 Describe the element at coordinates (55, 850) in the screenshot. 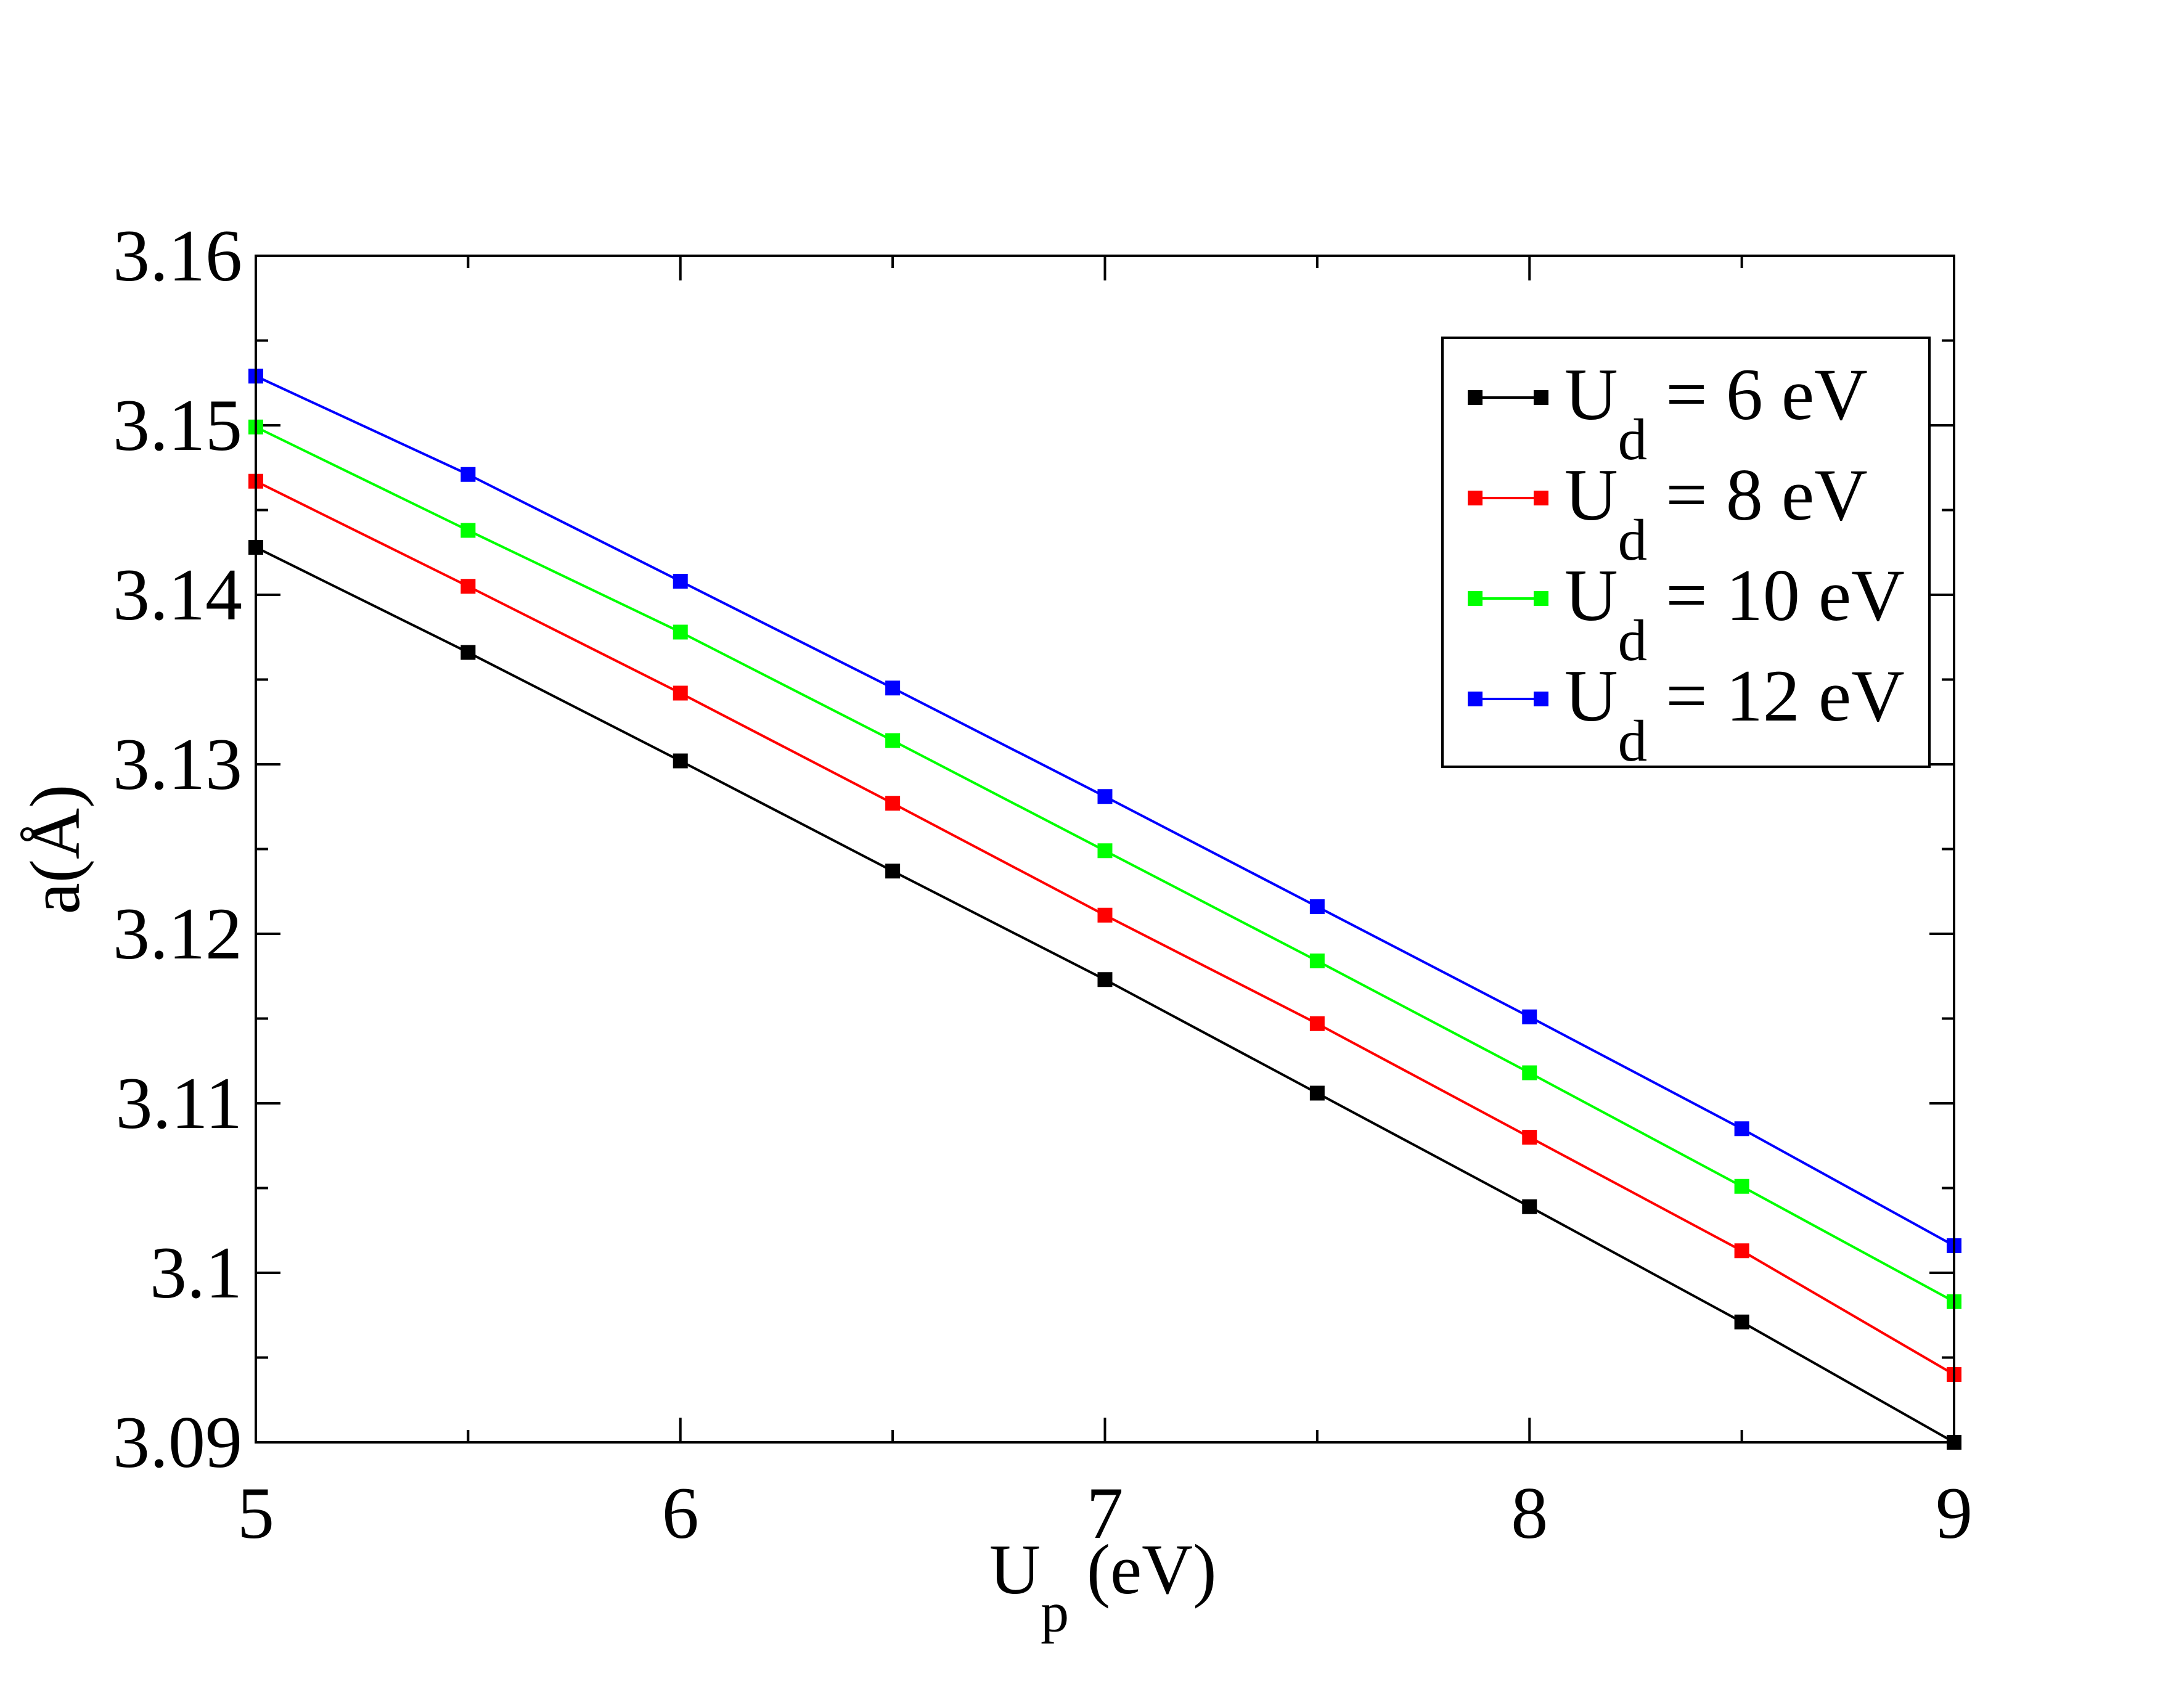

I see `y-axis-label: a(Å)` at that location.